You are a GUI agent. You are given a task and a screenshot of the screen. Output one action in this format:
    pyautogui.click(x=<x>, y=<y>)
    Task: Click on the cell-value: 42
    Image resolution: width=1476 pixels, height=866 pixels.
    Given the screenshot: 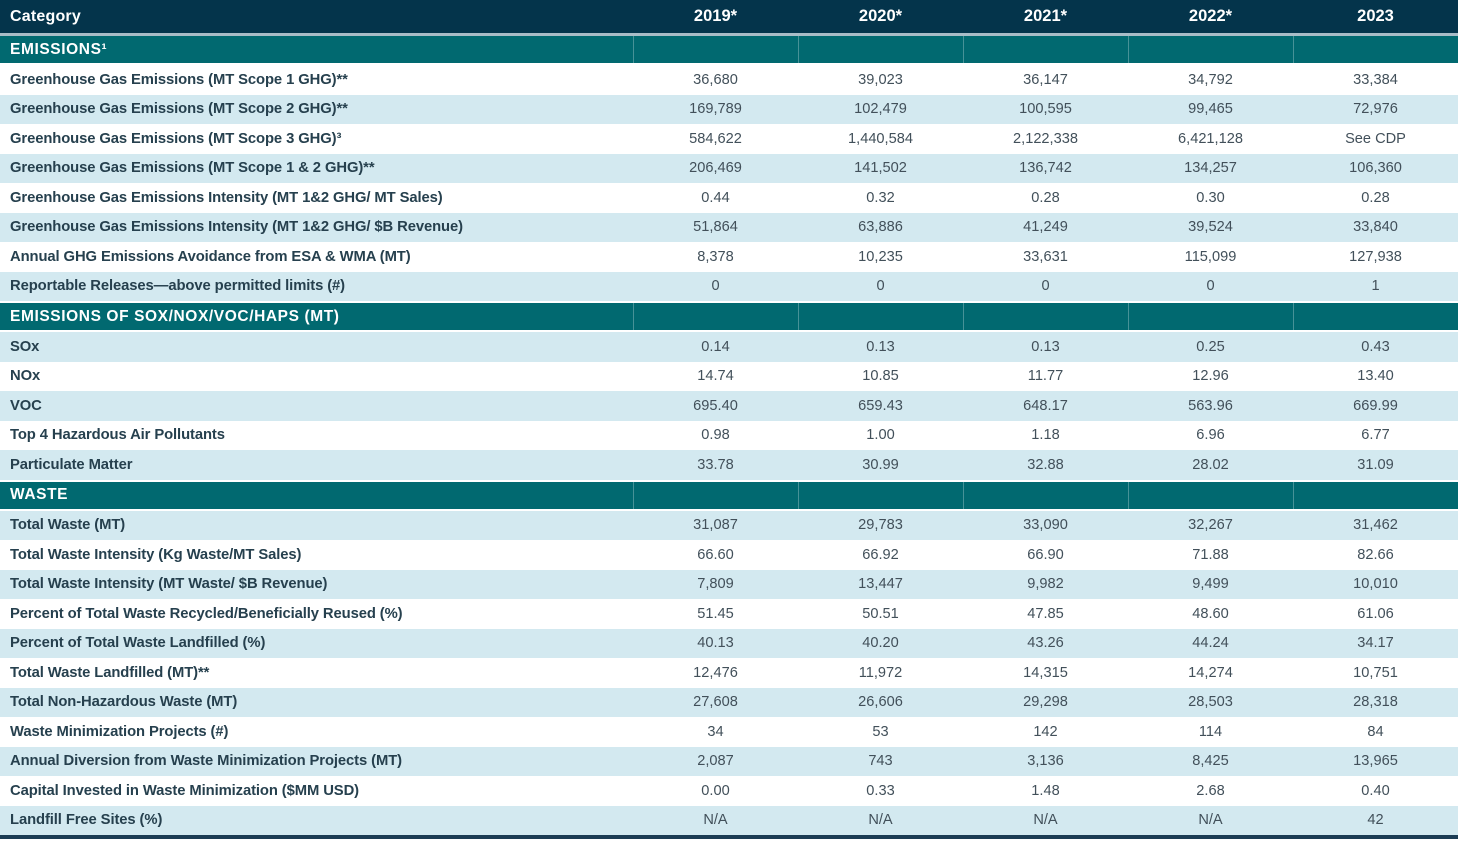 What is the action you would take?
    pyautogui.click(x=1375, y=820)
    